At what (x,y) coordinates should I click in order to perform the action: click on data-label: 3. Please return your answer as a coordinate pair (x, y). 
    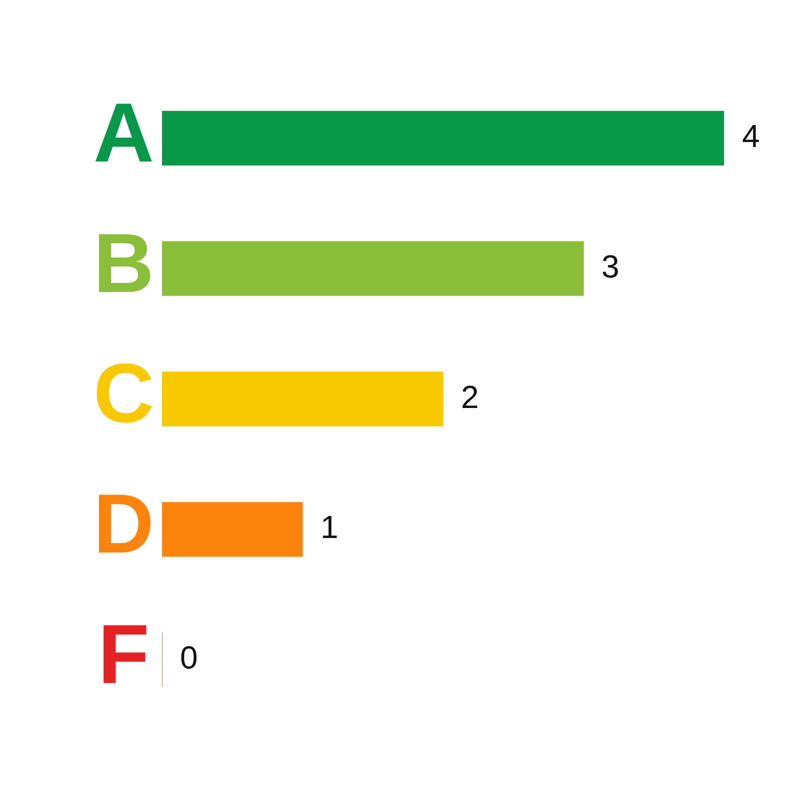
    Looking at the image, I should click on (611, 266).